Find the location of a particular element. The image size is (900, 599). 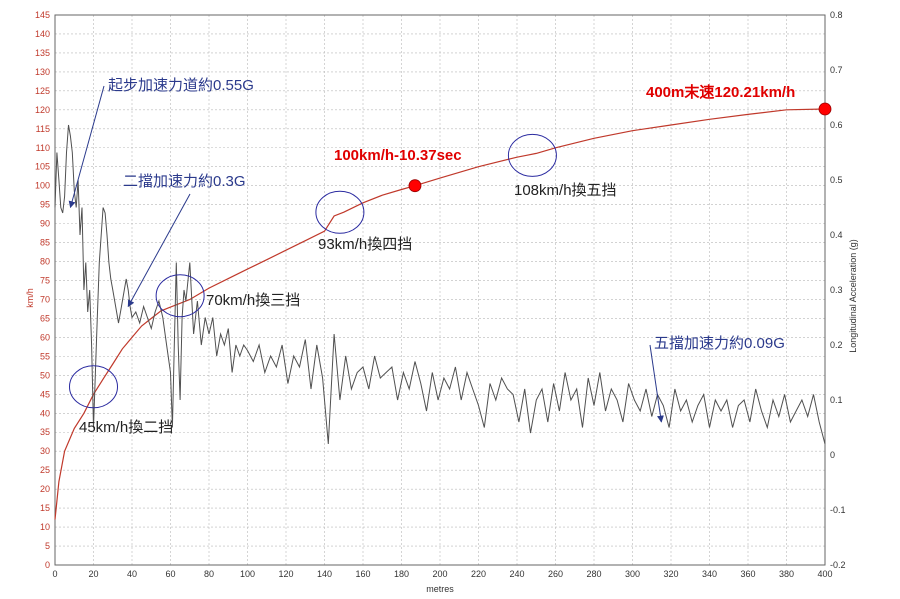

x-tick-label: 400 is located at coordinates (824, 574).